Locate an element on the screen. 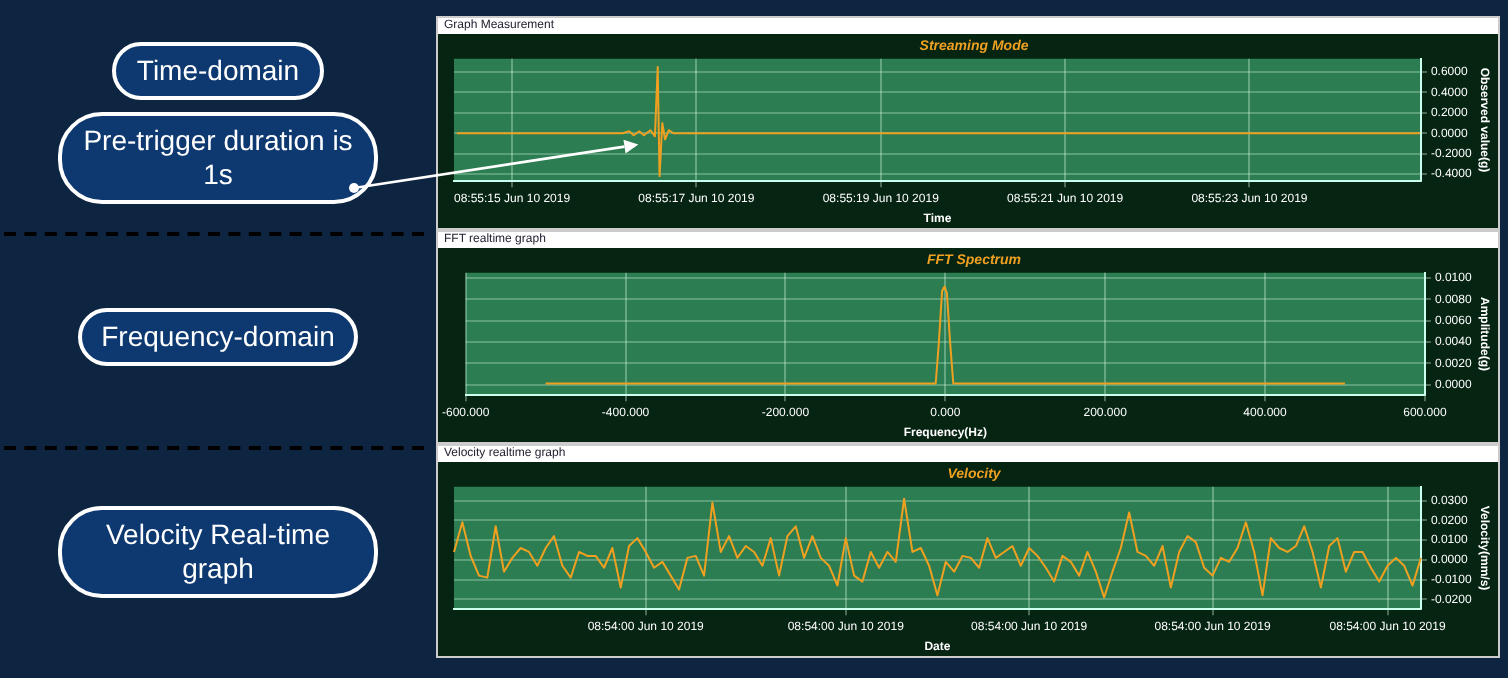 This screenshot has height=678, width=1508. text: Frequency-domain is located at coordinates (218, 337).